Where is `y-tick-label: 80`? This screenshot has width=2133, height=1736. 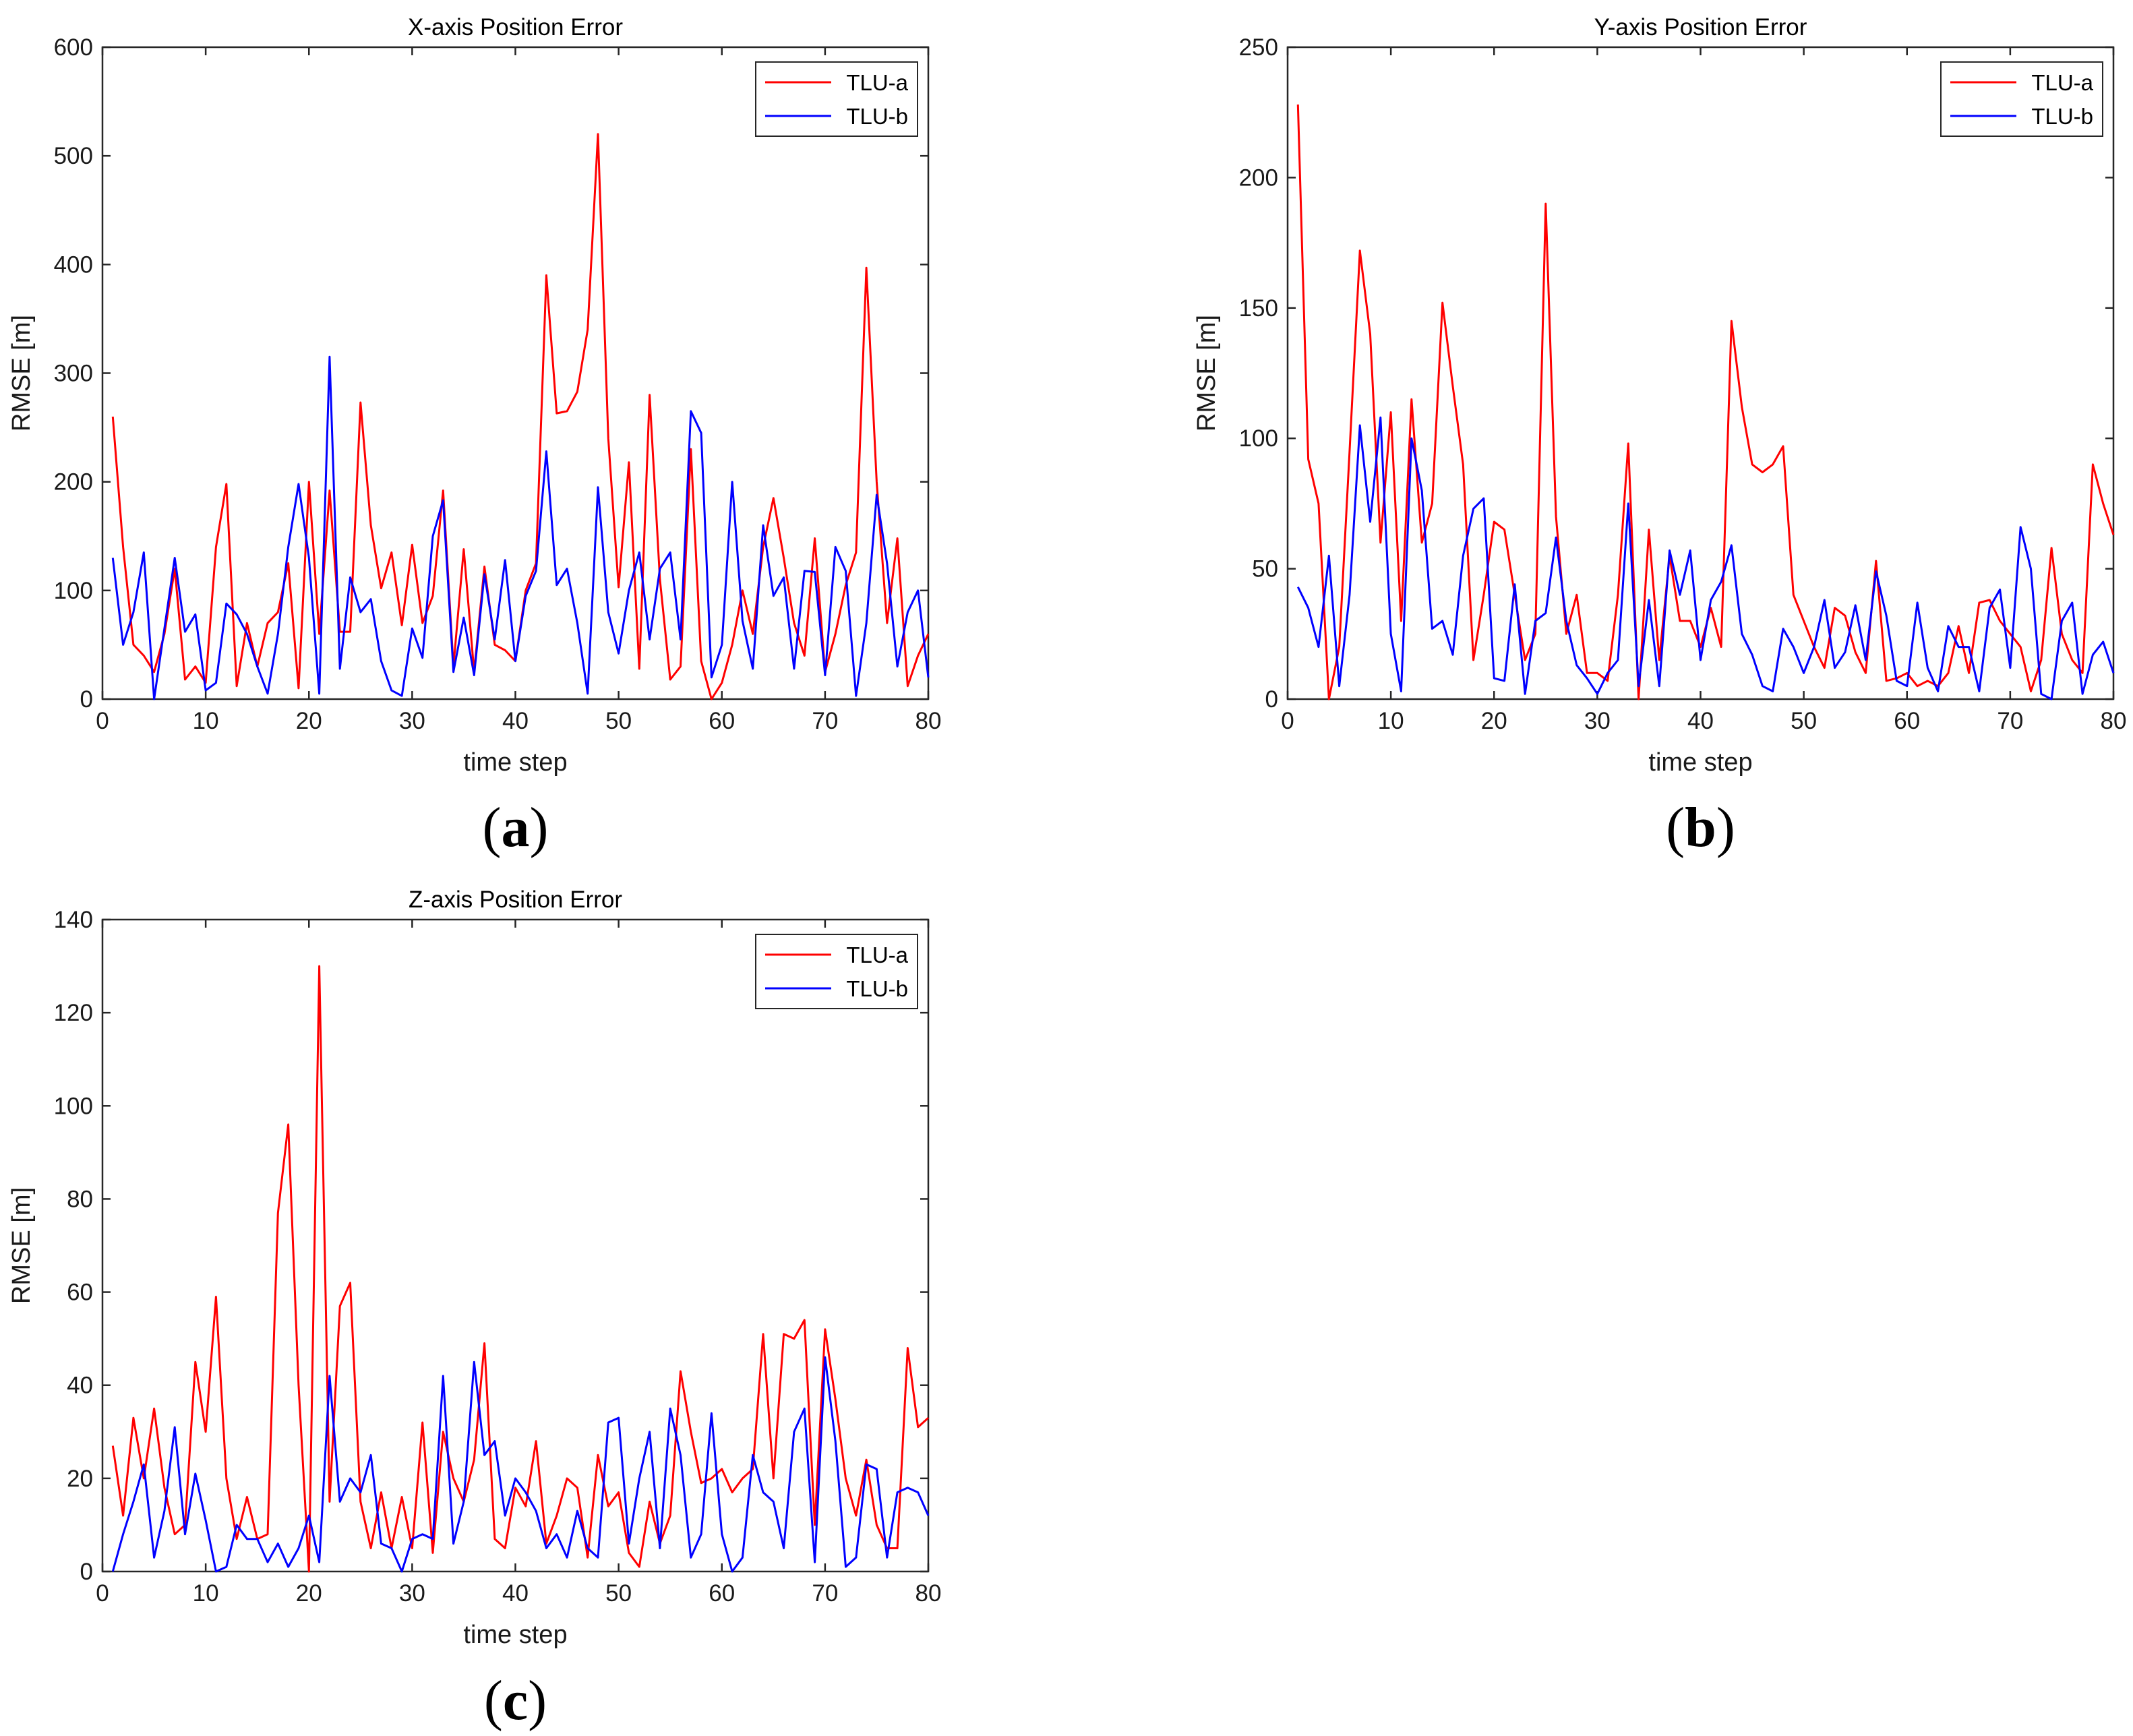
y-tick-label: 80 is located at coordinates (80, 1199).